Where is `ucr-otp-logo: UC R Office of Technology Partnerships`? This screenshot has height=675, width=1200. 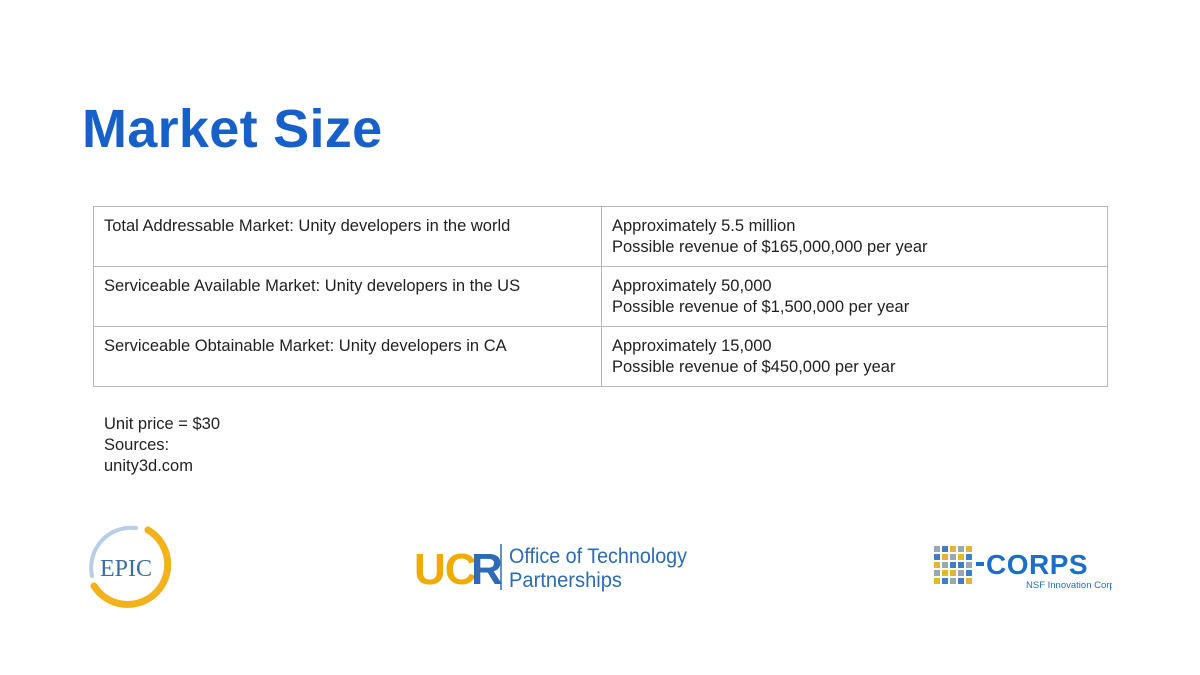
ucr-otp-logo: UC R Office of Technology Partnerships is located at coordinates (550, 569).